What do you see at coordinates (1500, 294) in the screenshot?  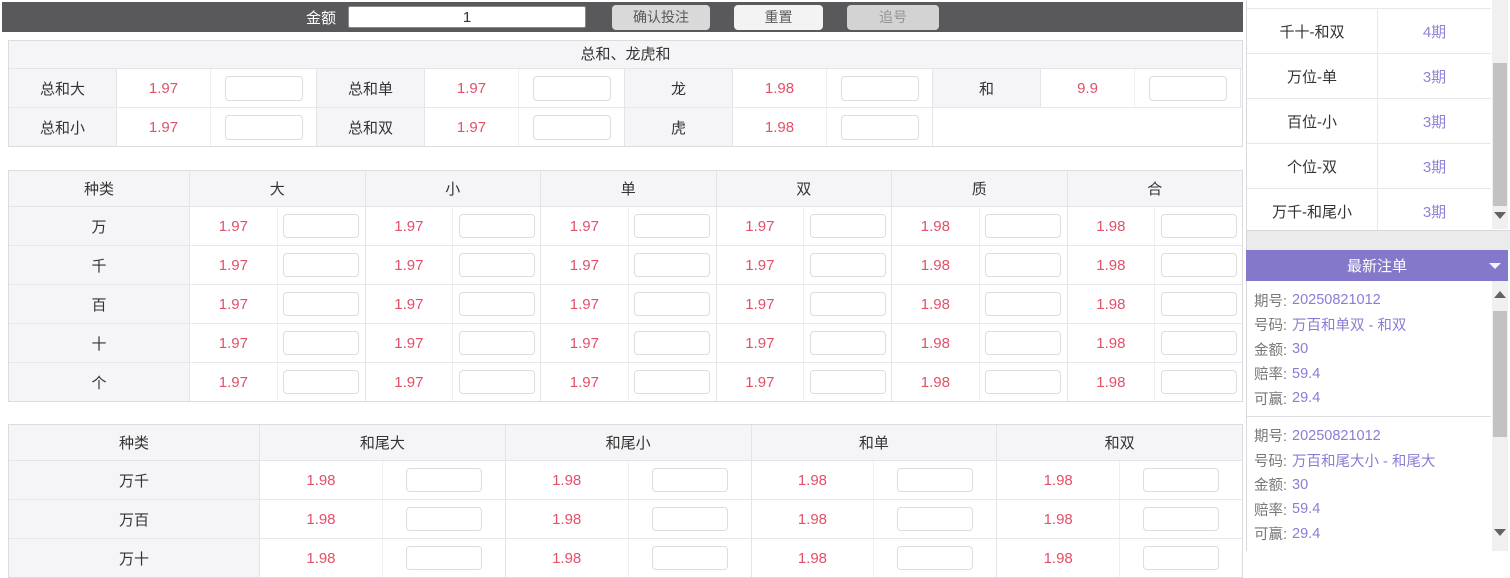 I see `scroll-up-icon` at bounding box center [1500, 294].